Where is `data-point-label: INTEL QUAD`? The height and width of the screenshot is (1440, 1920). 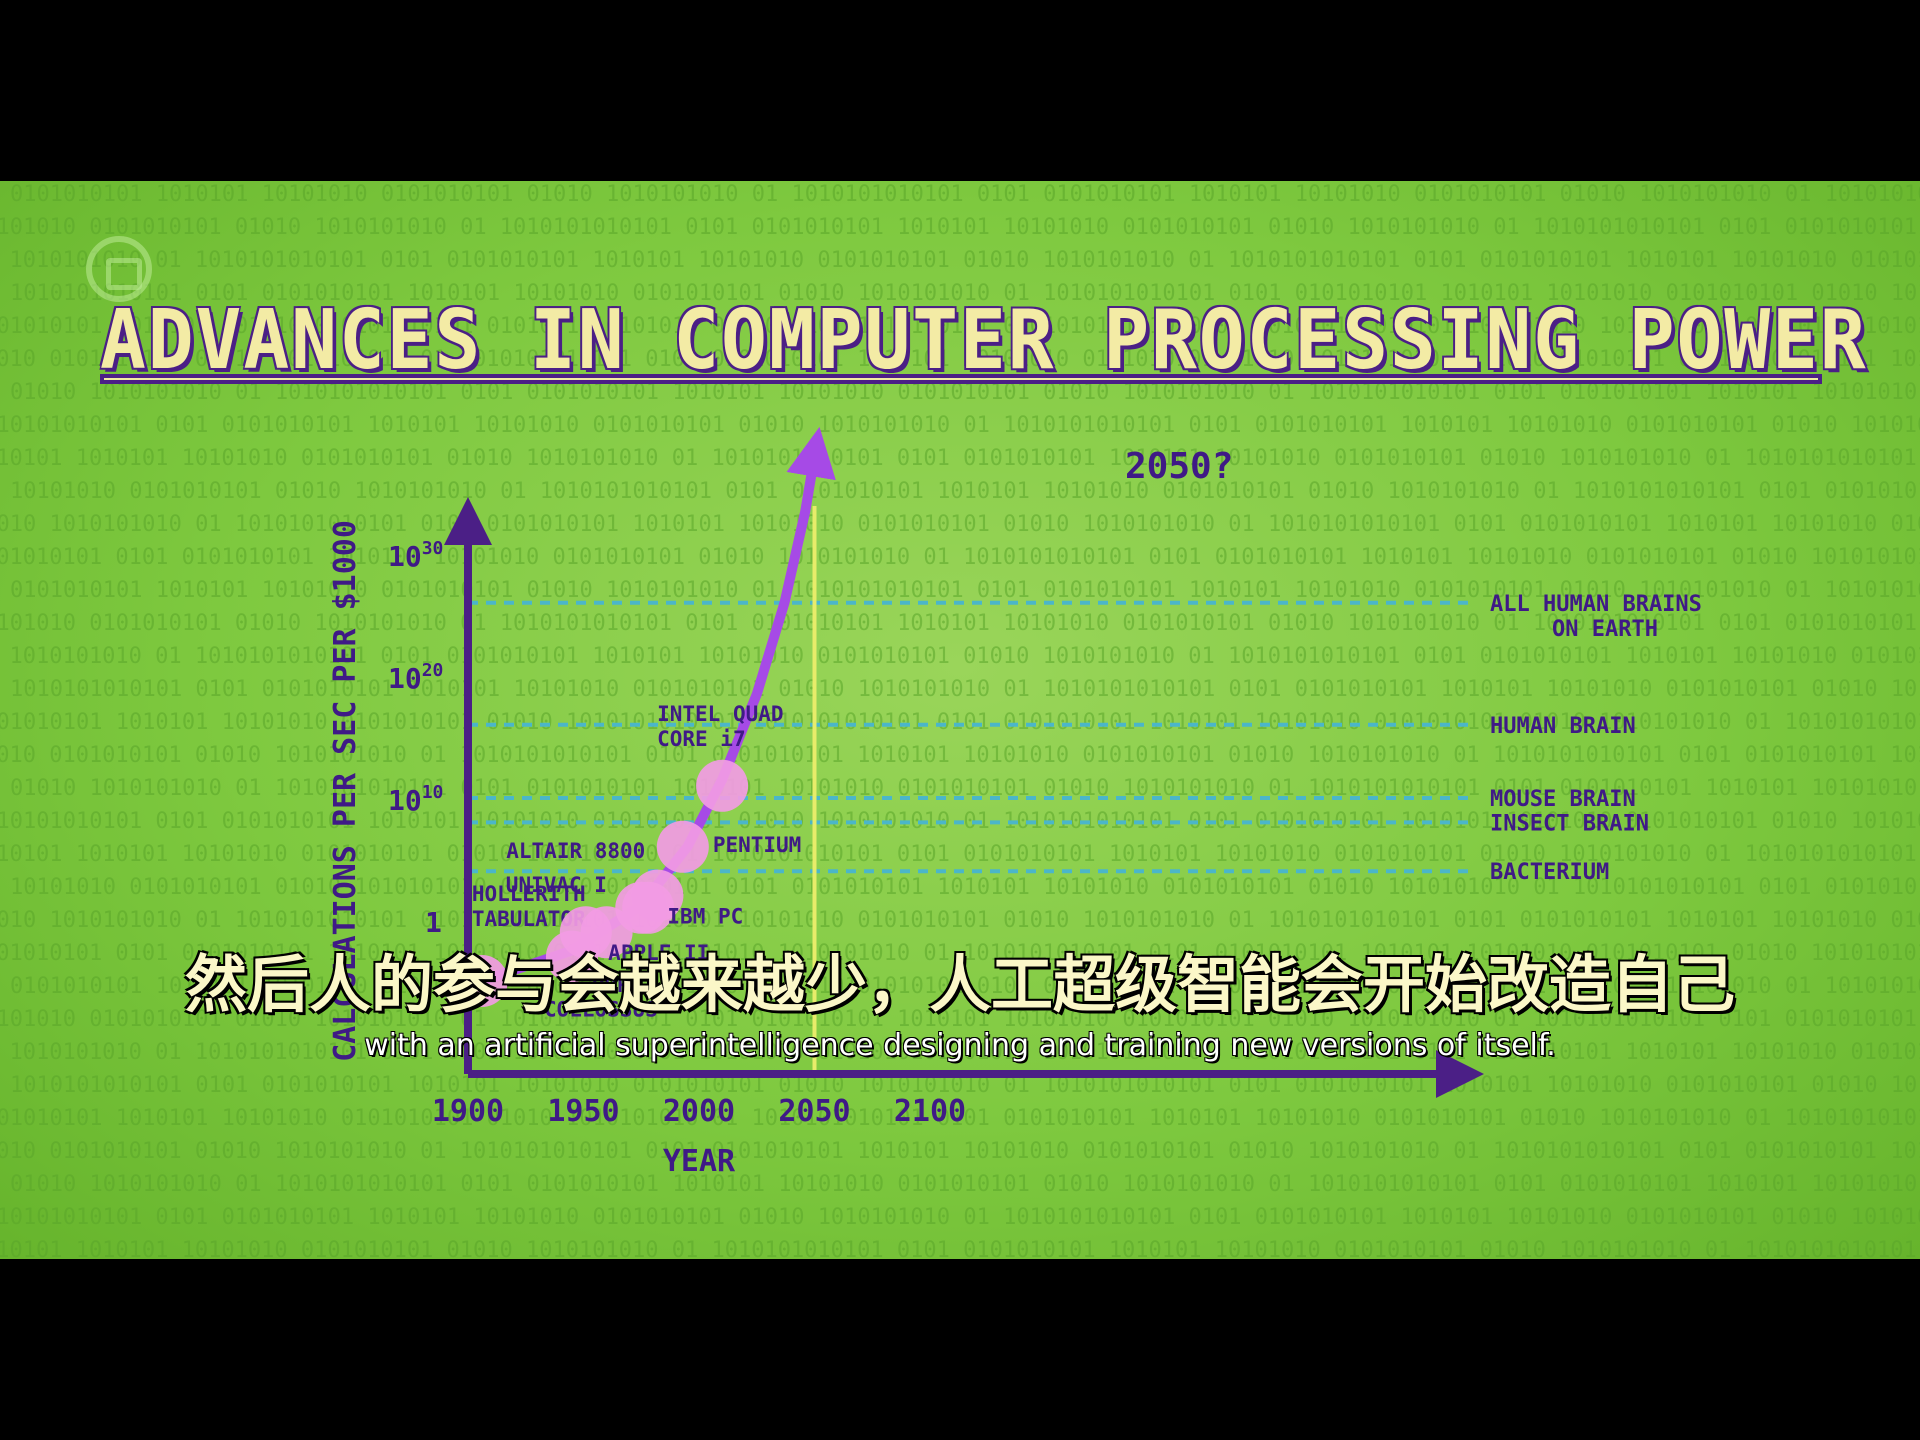
data-point-label: INTEL QUAD is located at coordinates (720, 714).